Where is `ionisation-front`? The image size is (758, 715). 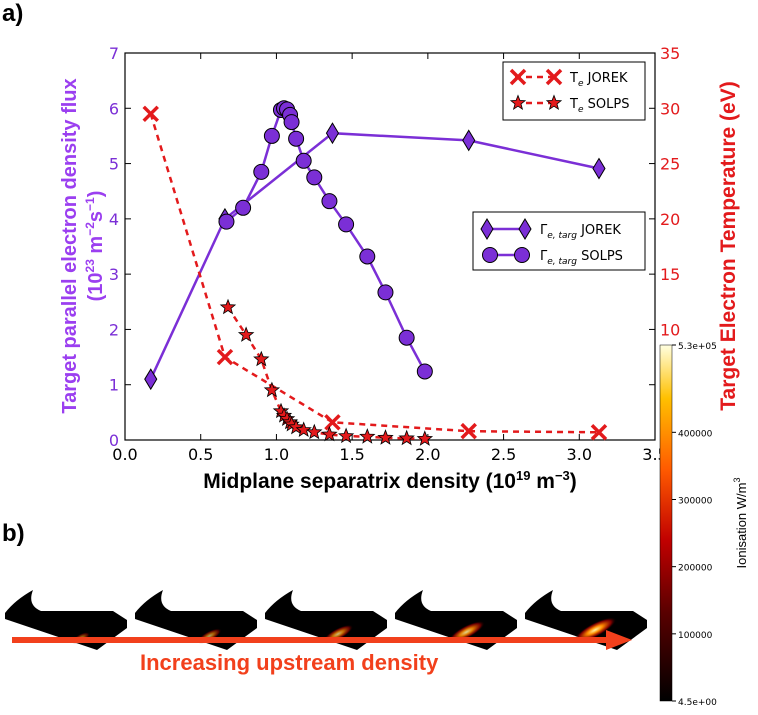
ionisation-front is located at coordinates (595, 630).